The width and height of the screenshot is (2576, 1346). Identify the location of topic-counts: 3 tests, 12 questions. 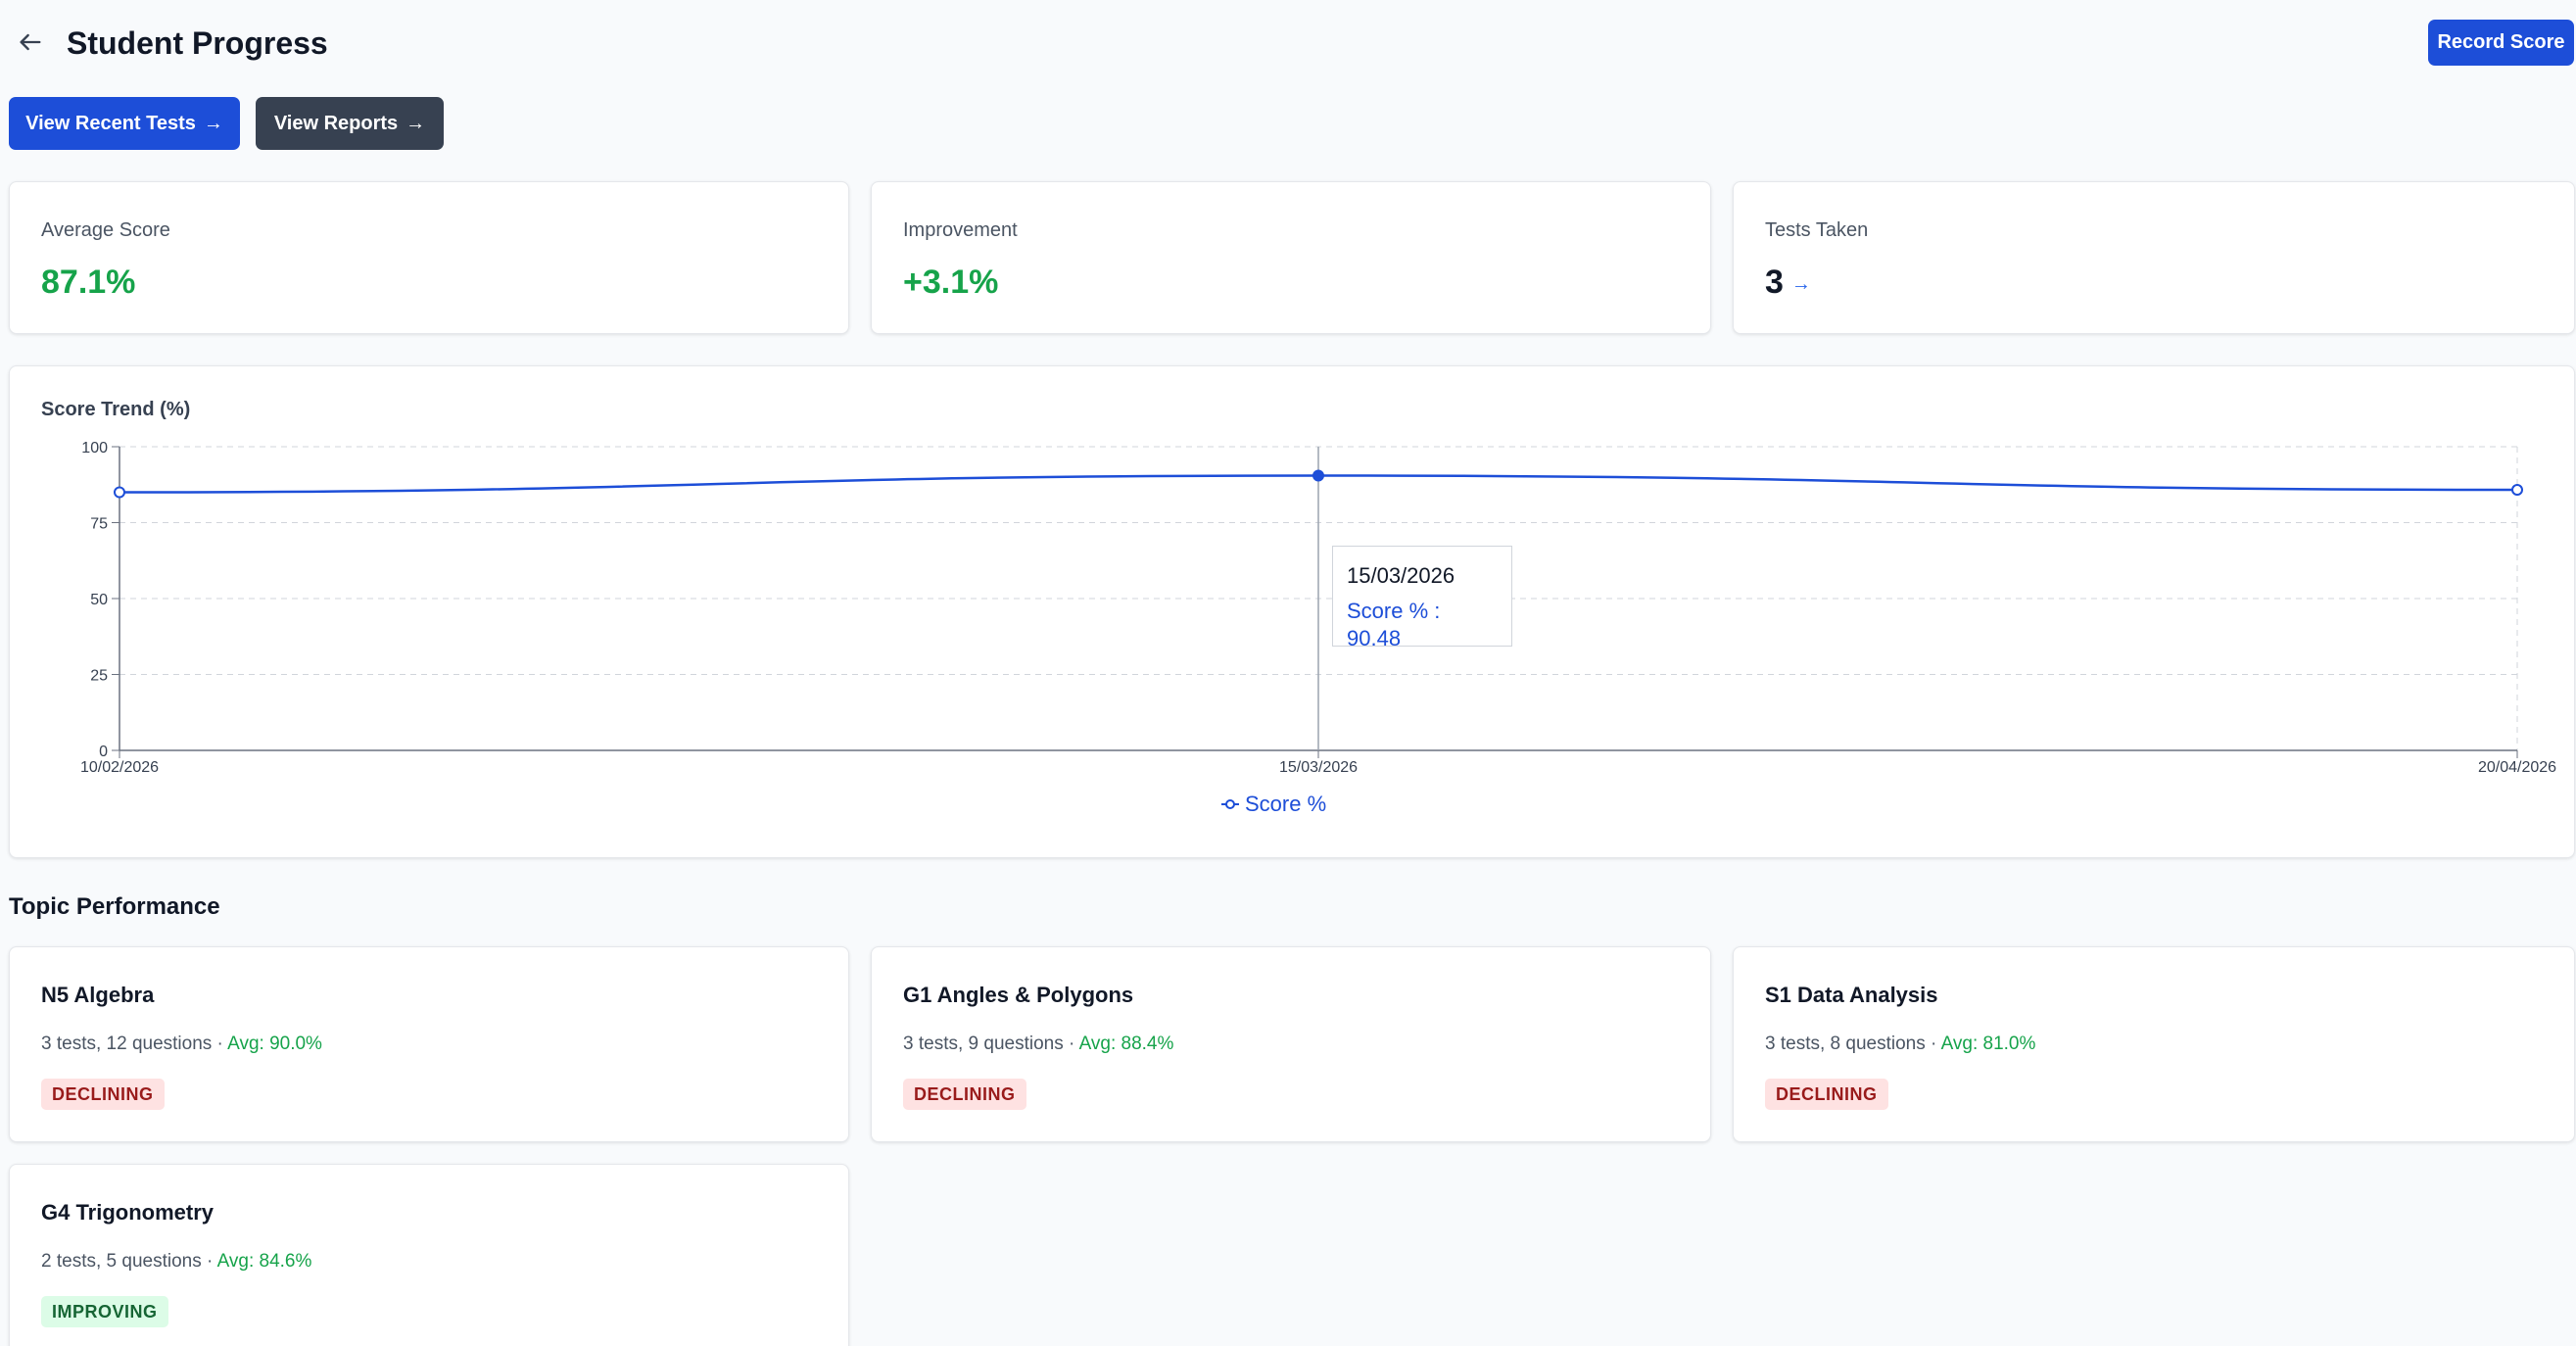
(127, 1044).